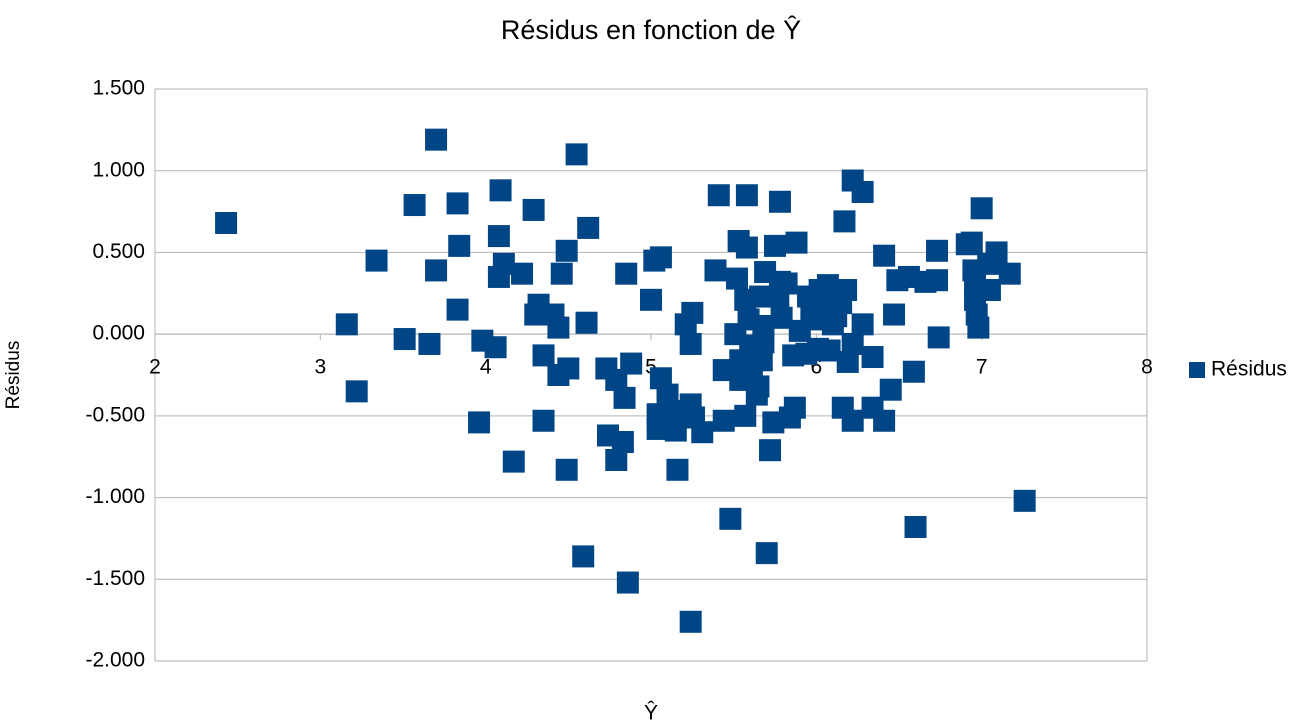 This screenshot has height=724, width=1309. Describe the element at coordinates (320, 367) in the screenshot. I see `x-tick-label: 3` at that location.